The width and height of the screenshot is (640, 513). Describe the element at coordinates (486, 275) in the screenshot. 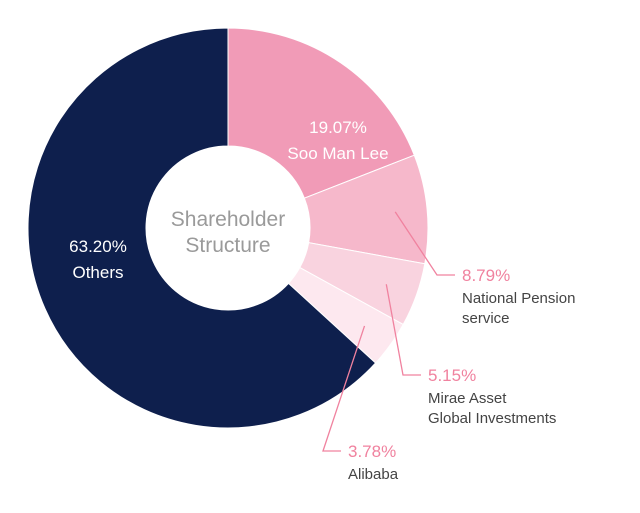

I see `slice-national-pension-service-percent: 8.79%` at that location.